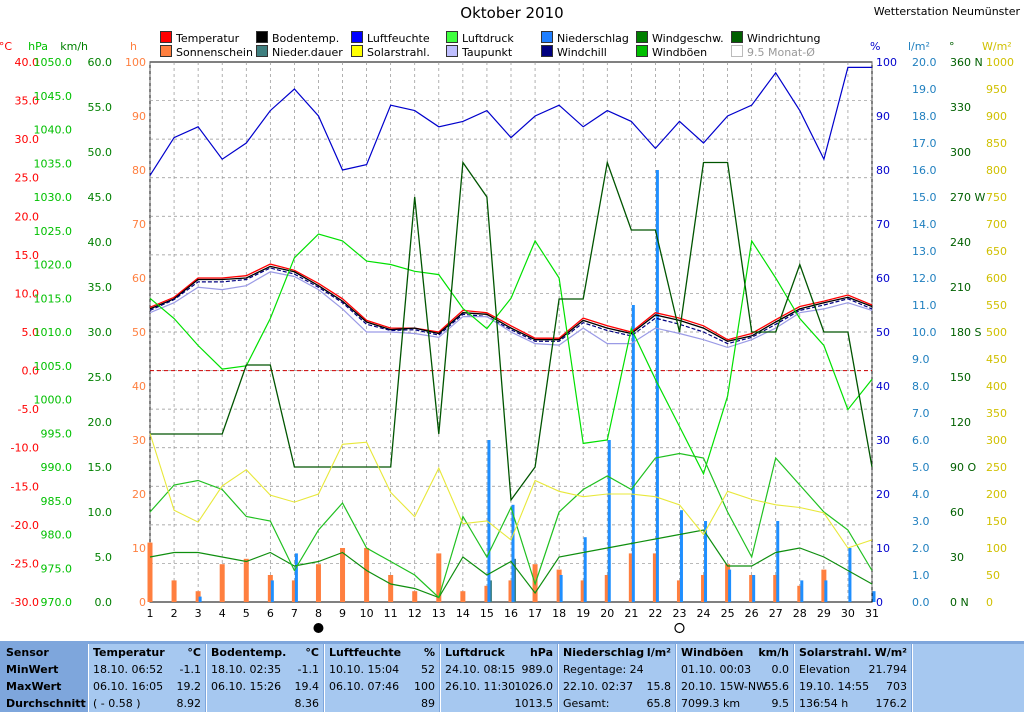  I want to click on bar-series, so click(487, 572).